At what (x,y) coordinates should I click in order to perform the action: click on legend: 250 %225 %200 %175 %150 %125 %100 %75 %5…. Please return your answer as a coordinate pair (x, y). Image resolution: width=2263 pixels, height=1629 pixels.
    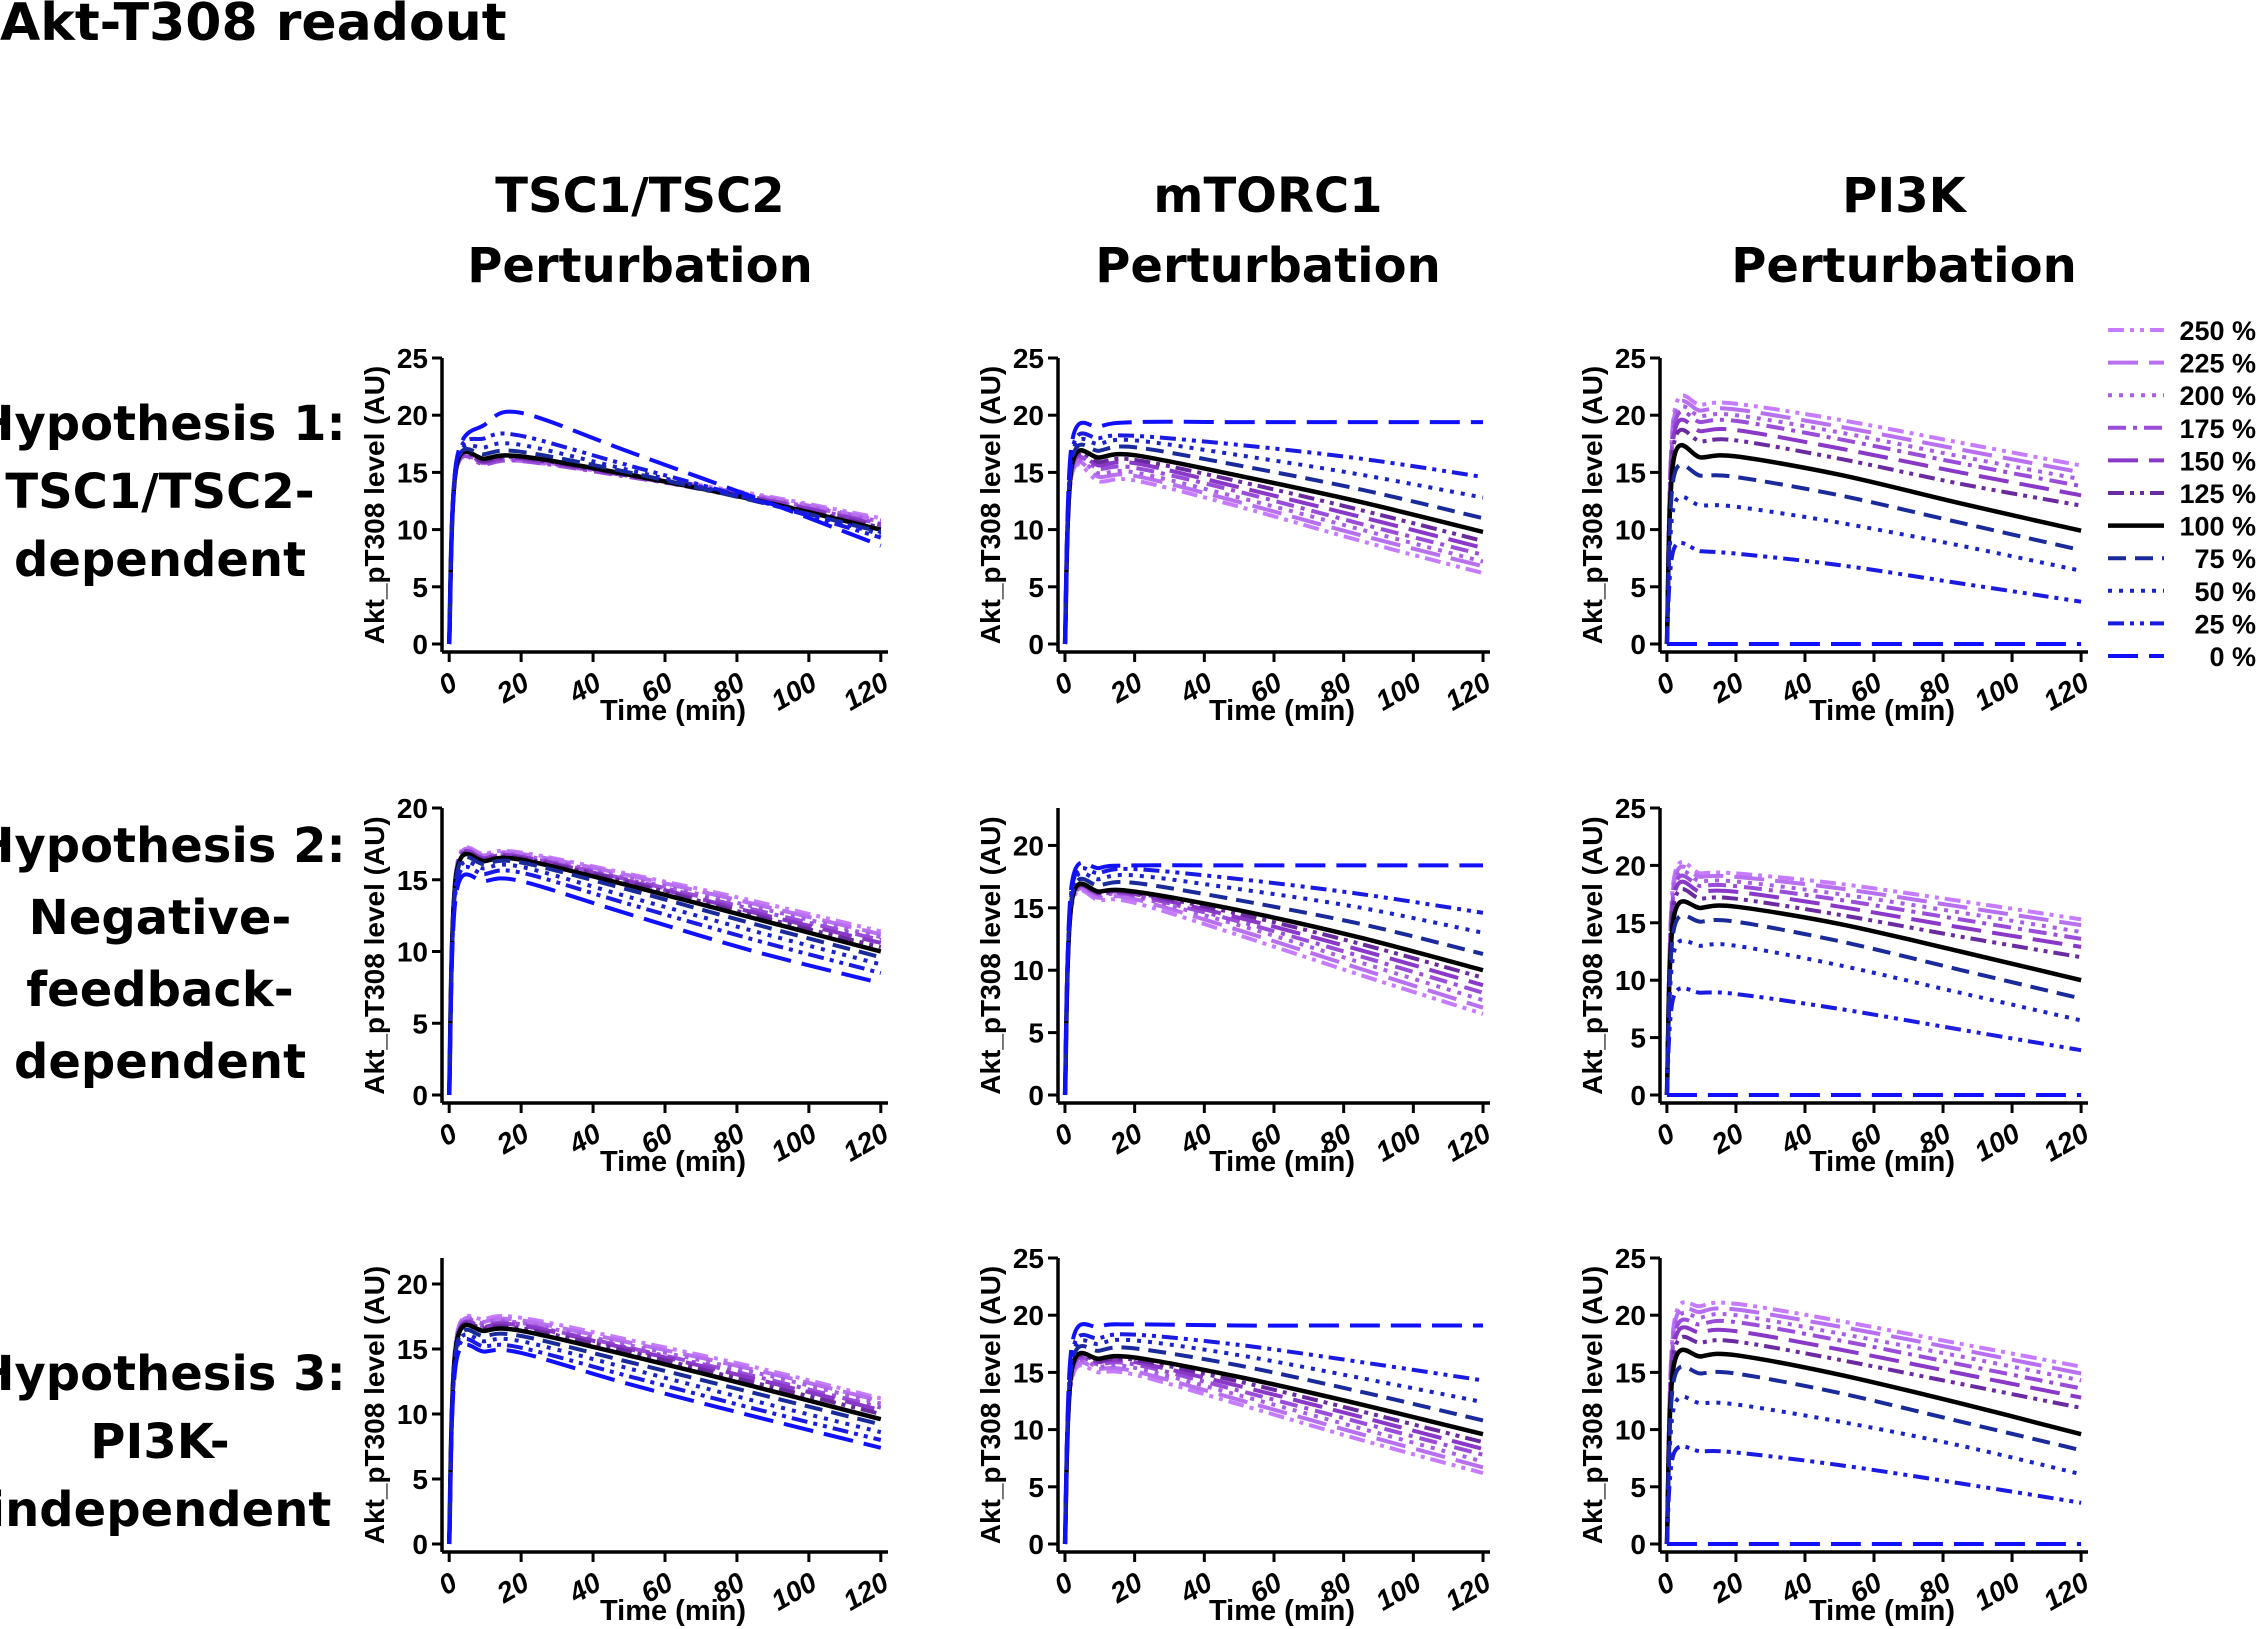
    Looking at the image, I should click on (2182, 494).